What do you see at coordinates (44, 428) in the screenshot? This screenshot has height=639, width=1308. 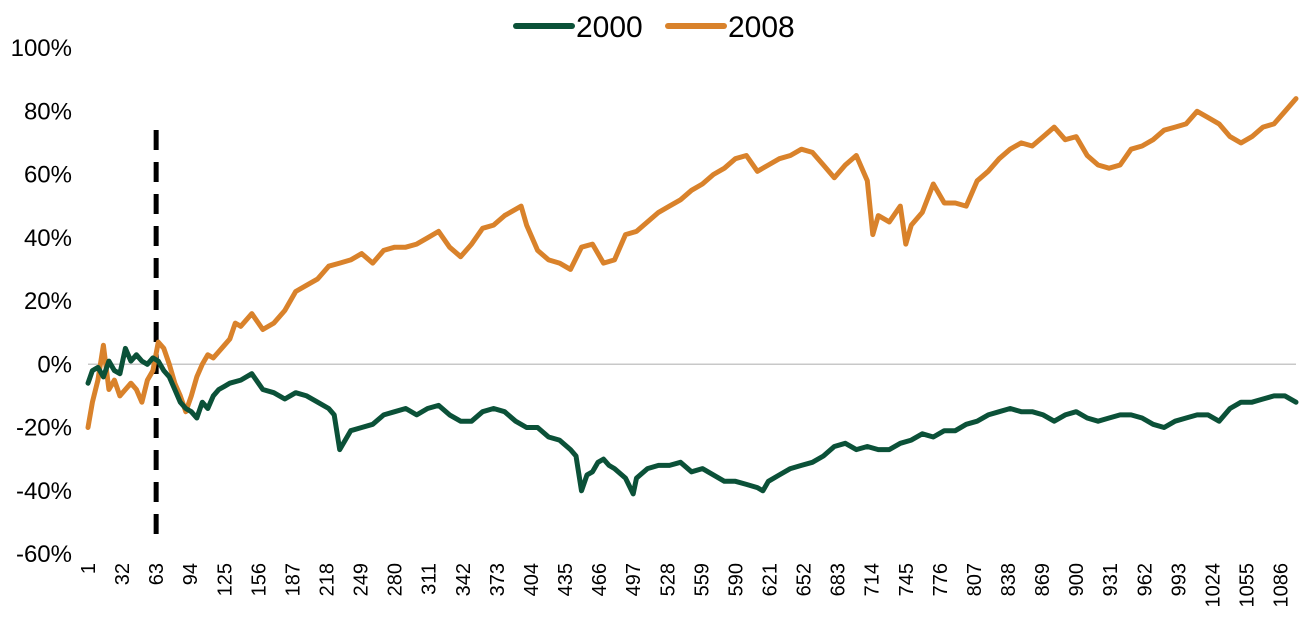 I see `y-tick-label: -20%` at bounding box center [44, 428].